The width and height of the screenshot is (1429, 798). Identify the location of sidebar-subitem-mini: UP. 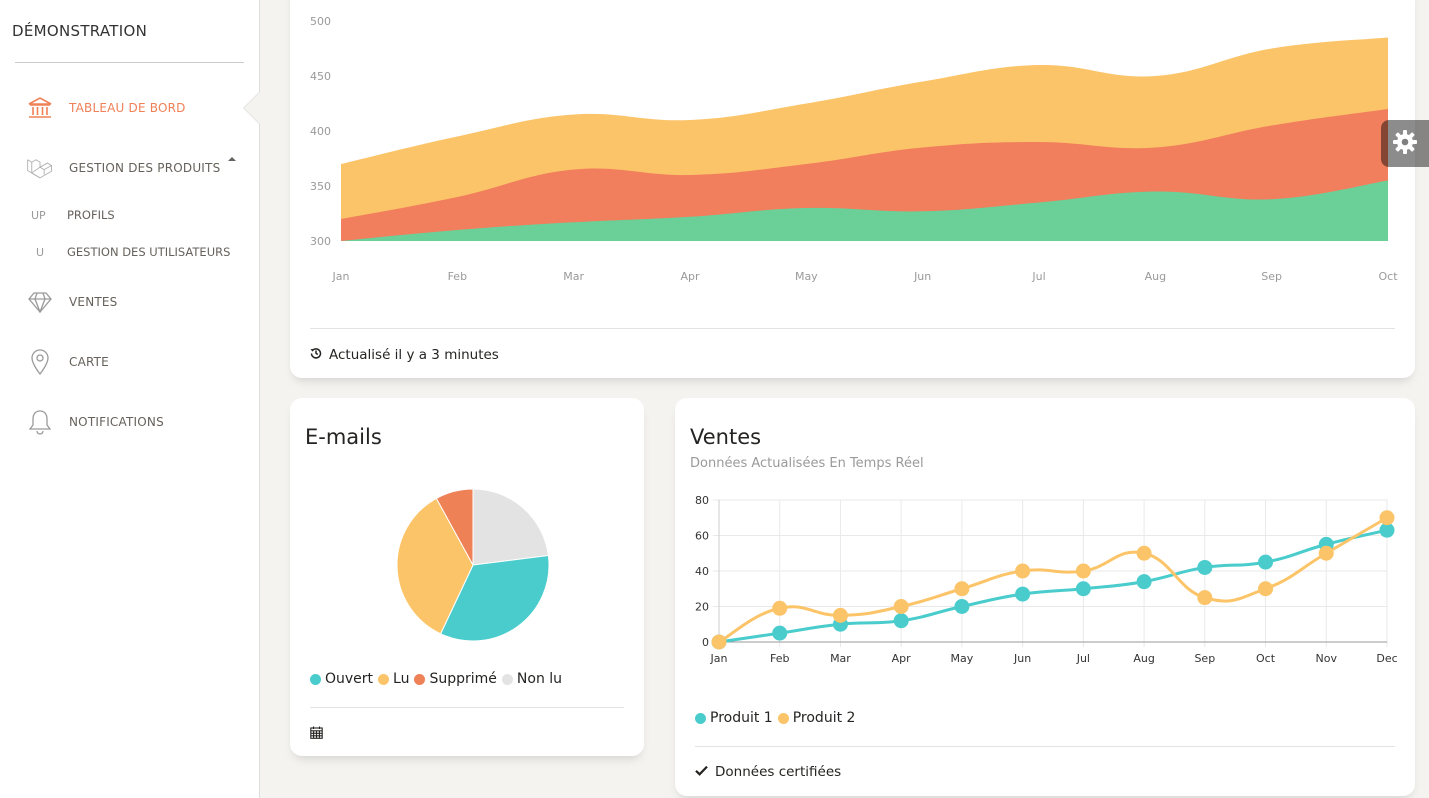
(38, 215).